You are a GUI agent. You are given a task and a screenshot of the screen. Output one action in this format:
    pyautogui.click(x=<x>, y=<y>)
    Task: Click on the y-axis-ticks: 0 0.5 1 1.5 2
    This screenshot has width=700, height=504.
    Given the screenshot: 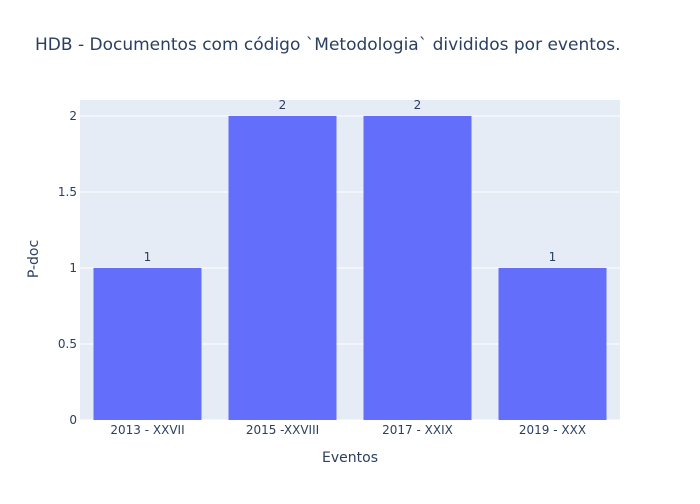 What is the action you would take?
    pyautogui.click(x=67, y=268)
    